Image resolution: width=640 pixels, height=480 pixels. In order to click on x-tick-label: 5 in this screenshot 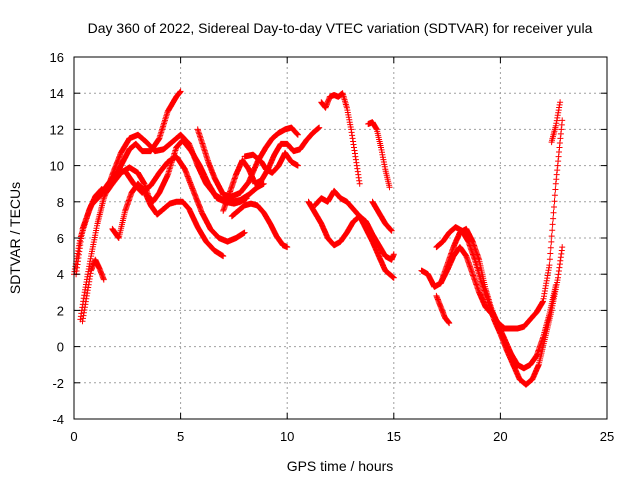, I will do `click(180, 436)`.